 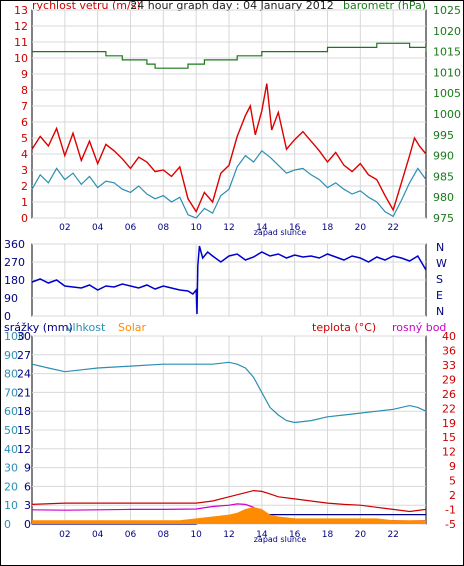 What do you see at coordinates (449, 452) in the screenshot?
I see `temperature-tick-label: 12` at bounding box center [449, 452].